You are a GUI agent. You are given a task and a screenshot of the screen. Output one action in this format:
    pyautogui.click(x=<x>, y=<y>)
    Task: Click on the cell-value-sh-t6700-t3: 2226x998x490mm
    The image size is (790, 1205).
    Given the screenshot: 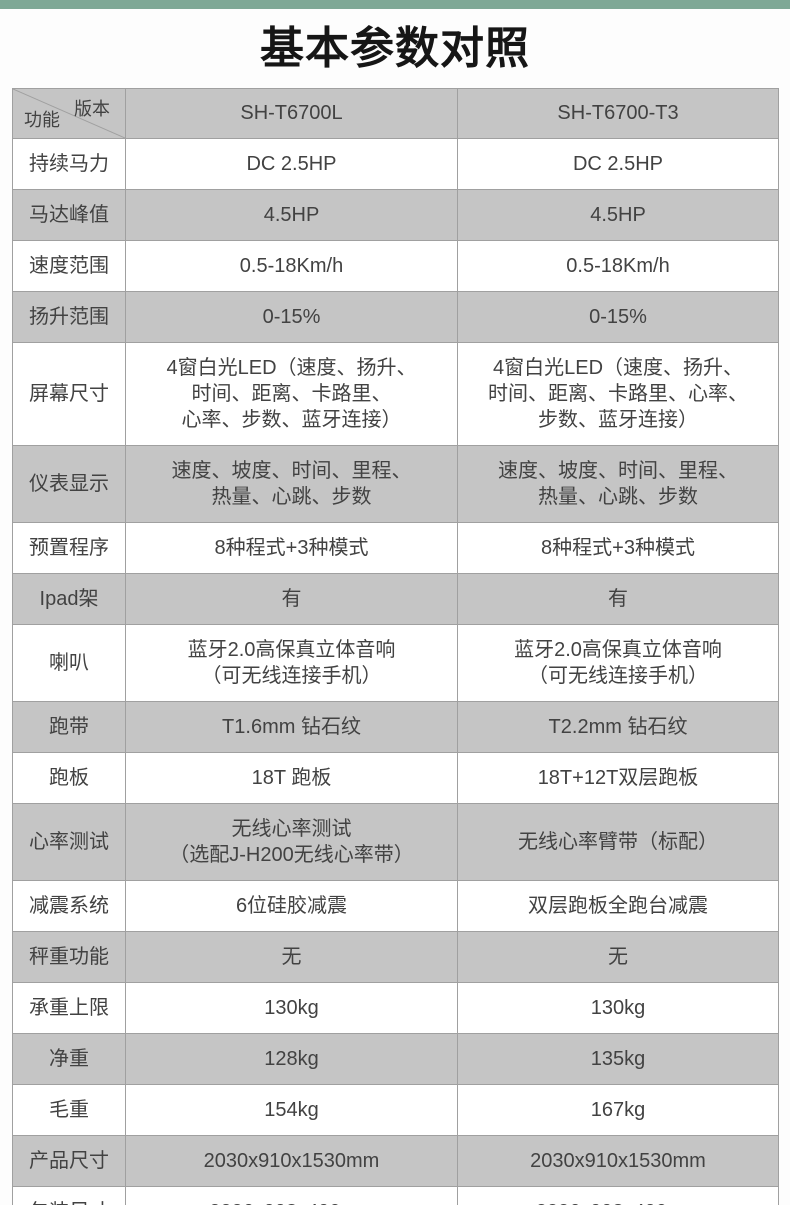 What is the action you would take?
    pyautogui.click(x=618, y=1195)
    